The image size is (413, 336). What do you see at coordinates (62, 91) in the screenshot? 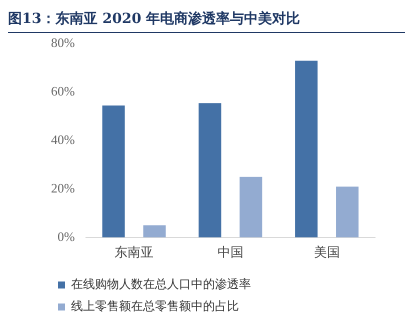
I see `y-tick-label: 60%` at bounding box center [62, 91].